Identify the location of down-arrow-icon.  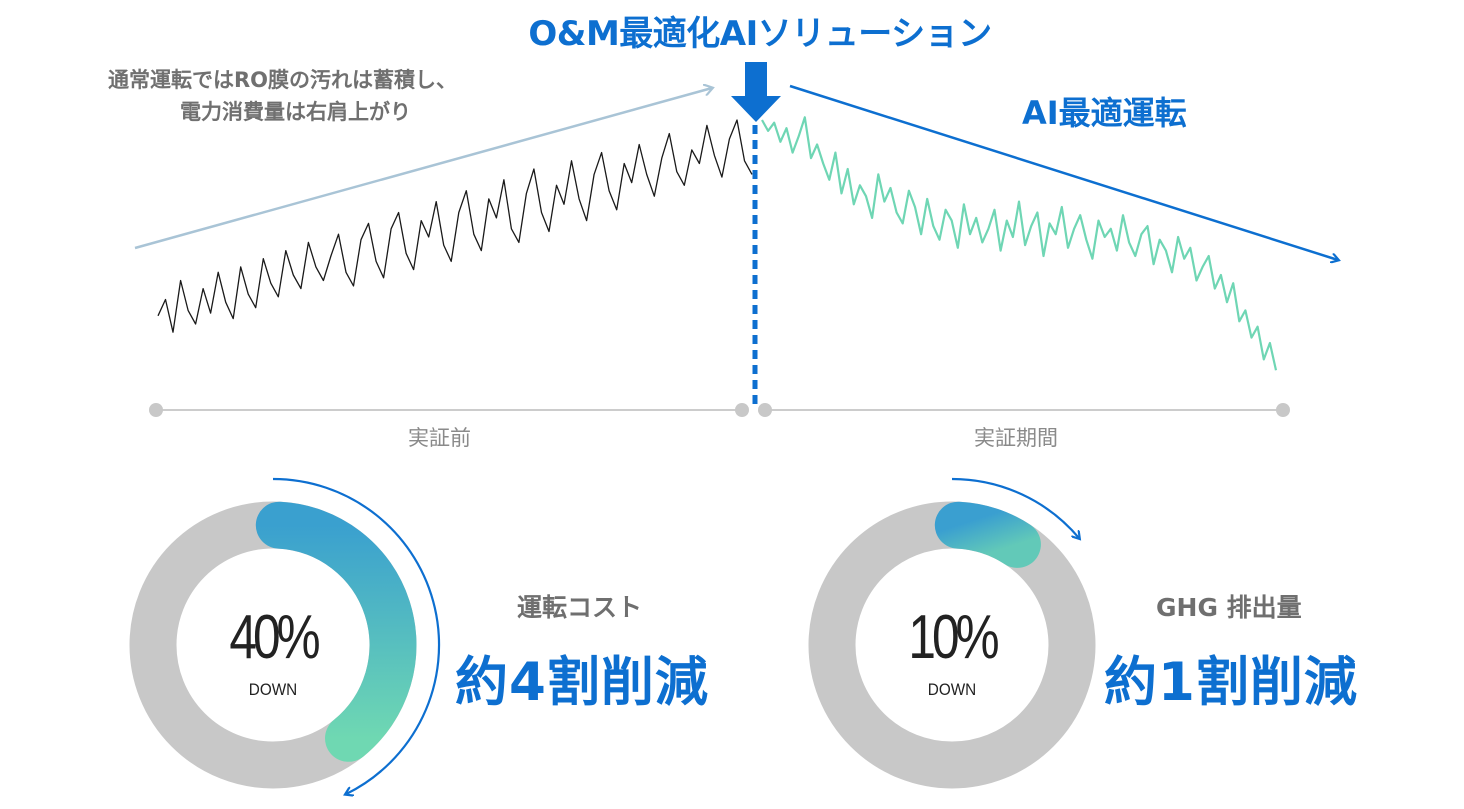
(756, 92).